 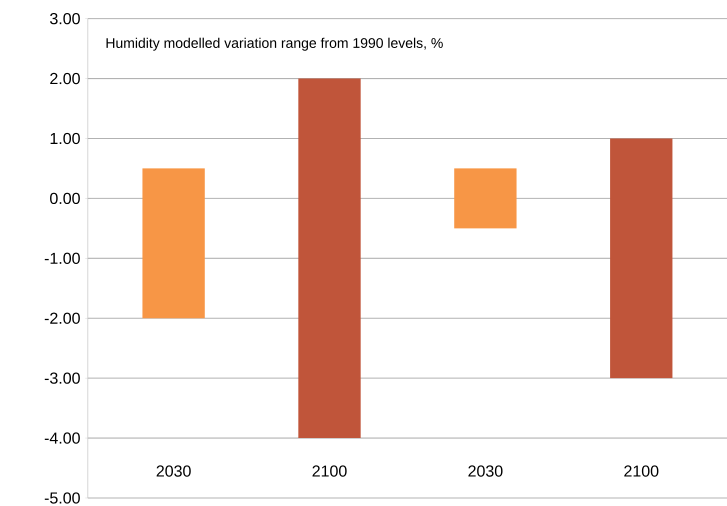 I want to click on y-tick-label: 1.00, so click(x=65, y=138).